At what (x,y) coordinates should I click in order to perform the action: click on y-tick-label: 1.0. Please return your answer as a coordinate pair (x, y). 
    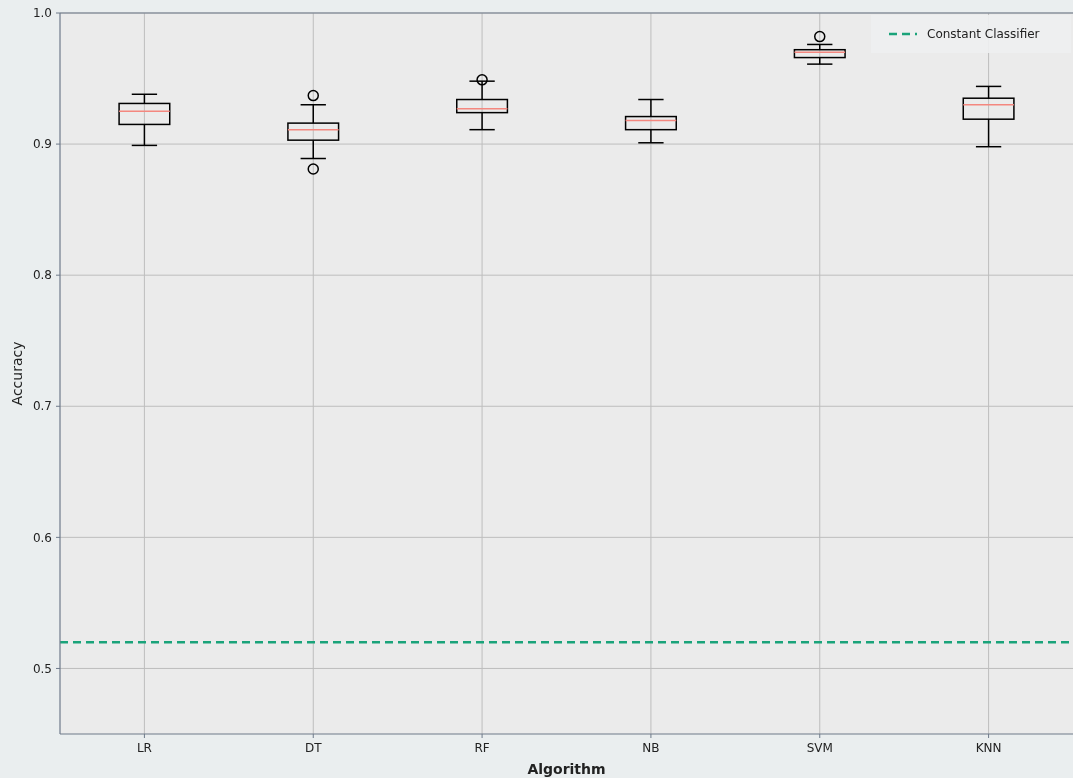
    Looking at the image, I should click on (42, 13).